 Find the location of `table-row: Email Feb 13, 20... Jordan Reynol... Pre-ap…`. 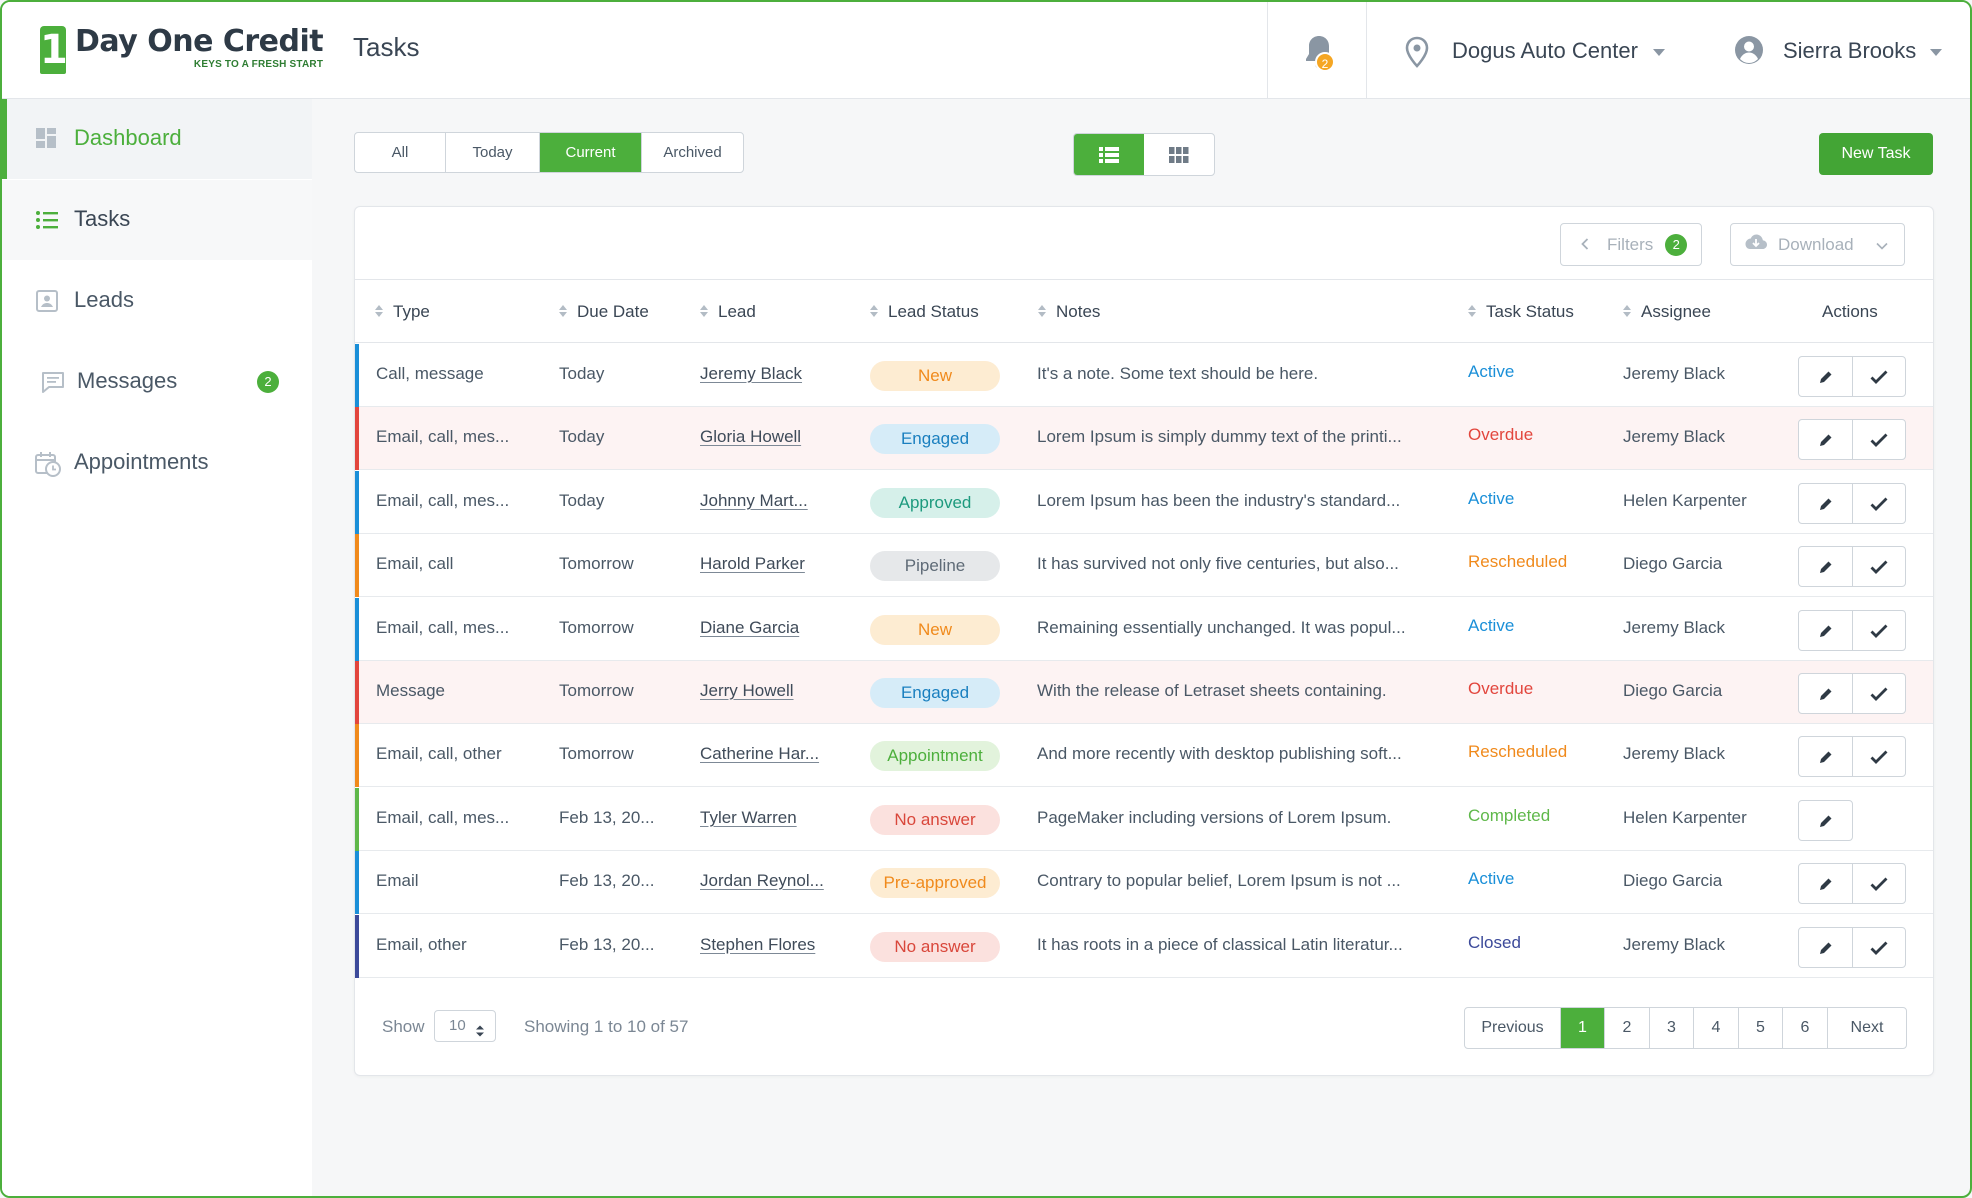

table-row: Email Feb 13, 20... Jordan Reynol... Pre-ap… is located at coordinates (1144, 882).